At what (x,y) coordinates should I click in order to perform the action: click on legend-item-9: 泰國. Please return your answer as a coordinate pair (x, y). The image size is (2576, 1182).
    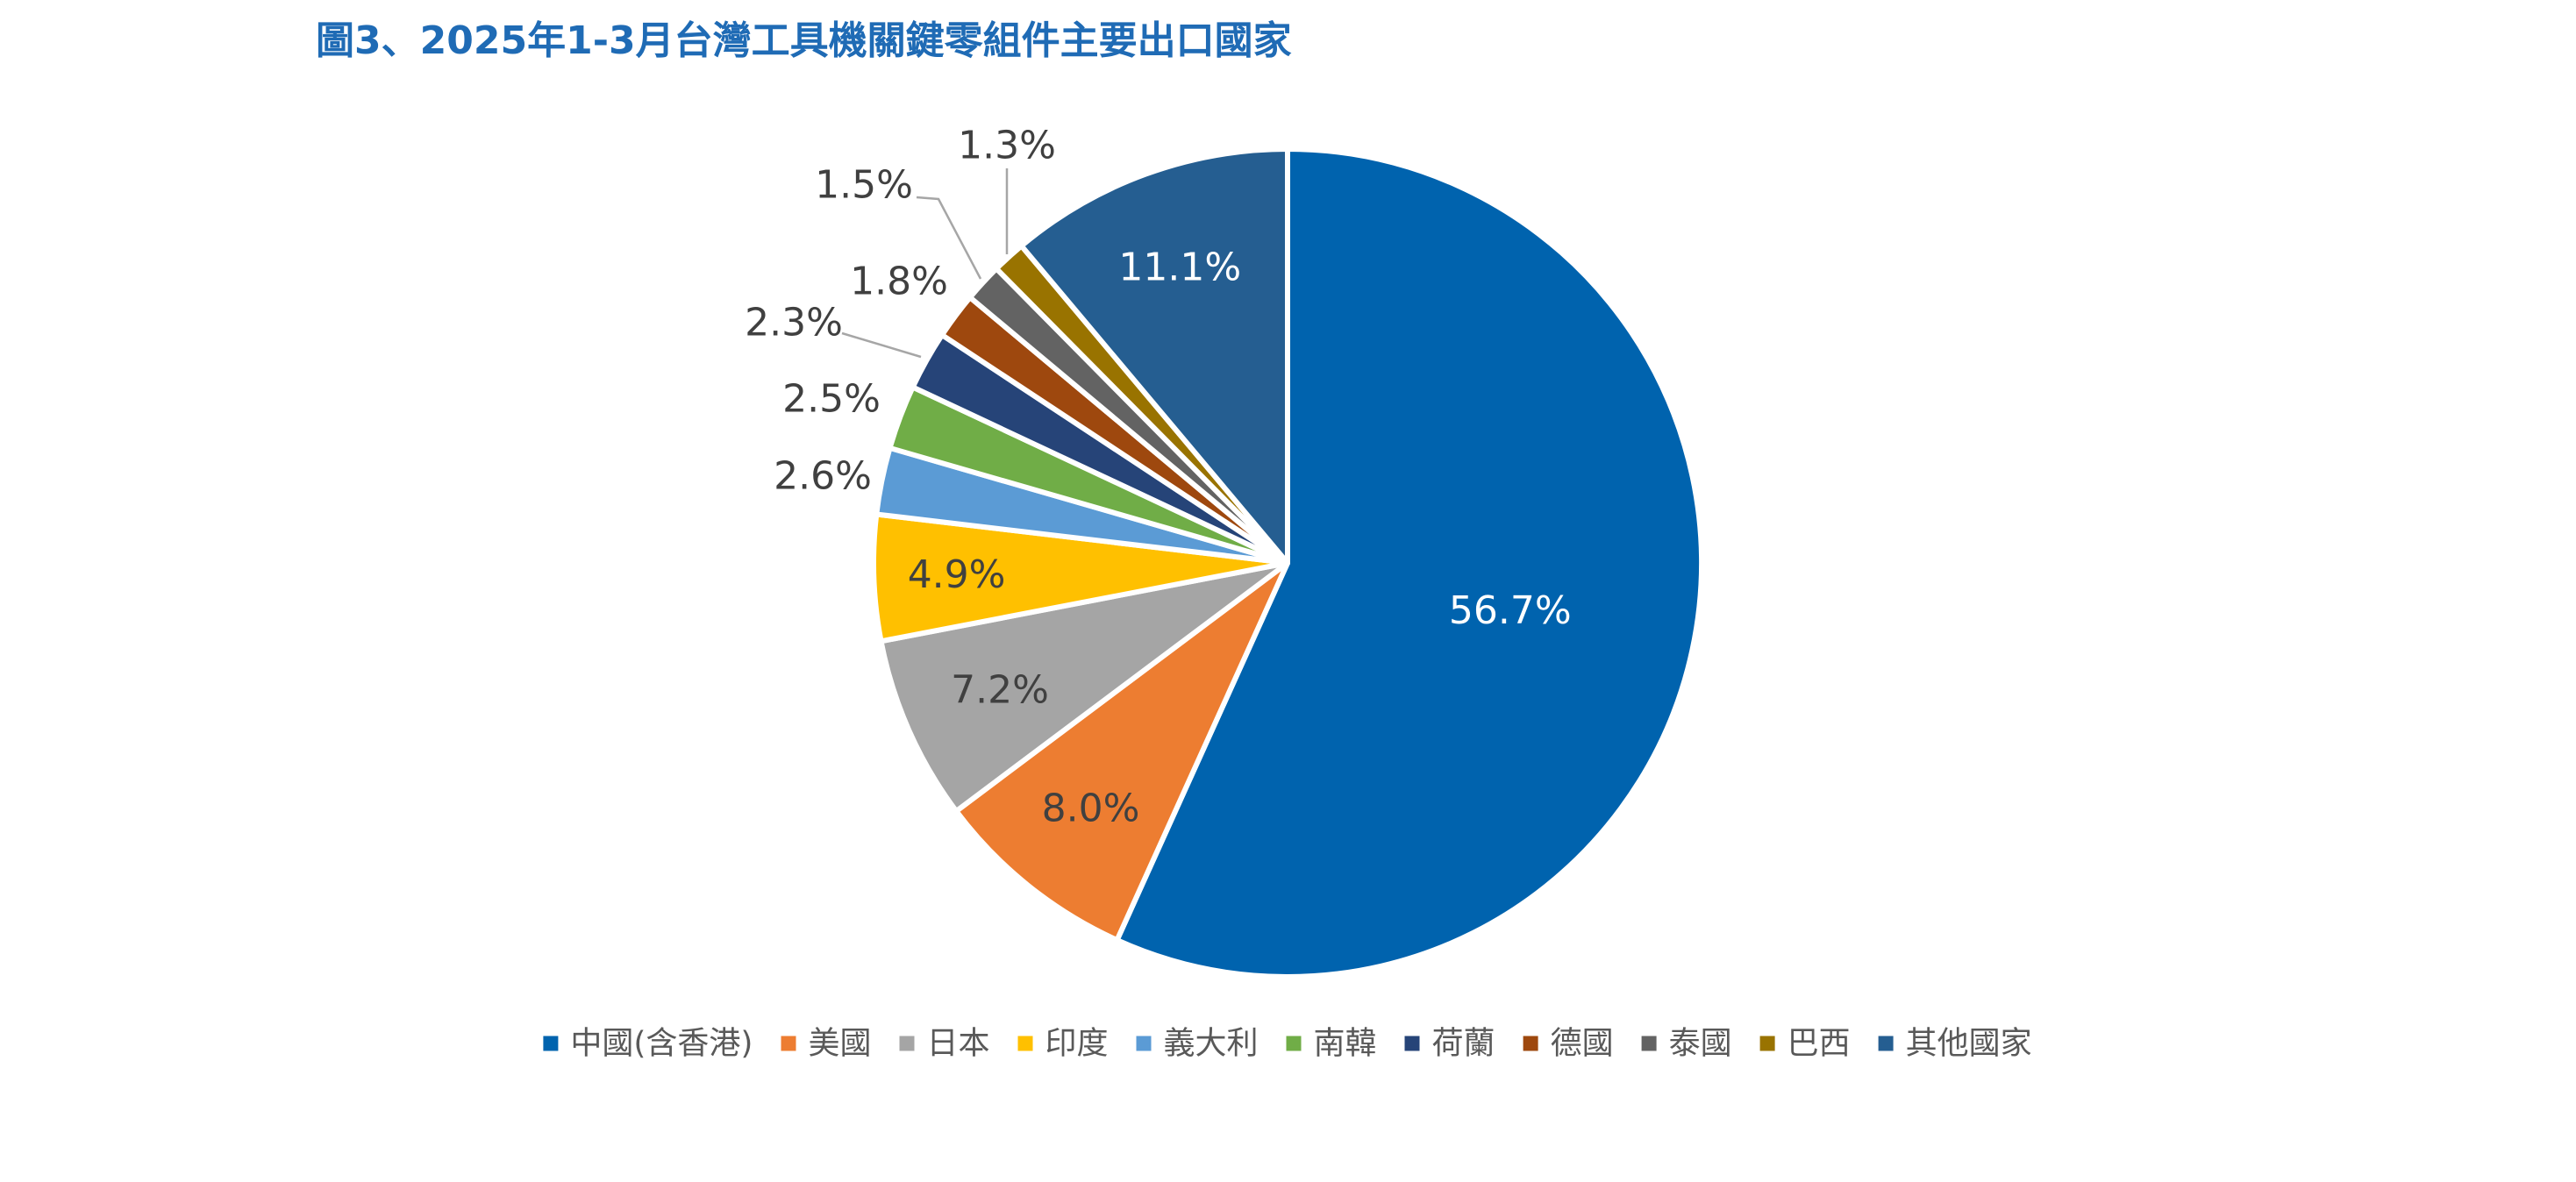
    Looking at the image, I should click on (1687, 1044).